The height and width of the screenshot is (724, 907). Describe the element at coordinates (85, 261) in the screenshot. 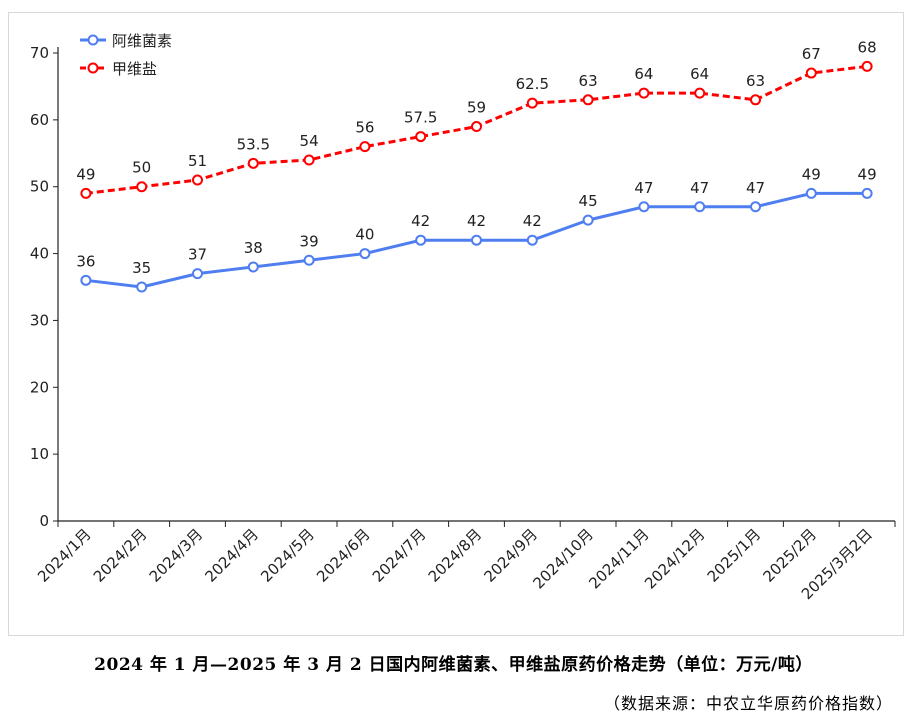

I see `series-1-data-label: 36` at that location.